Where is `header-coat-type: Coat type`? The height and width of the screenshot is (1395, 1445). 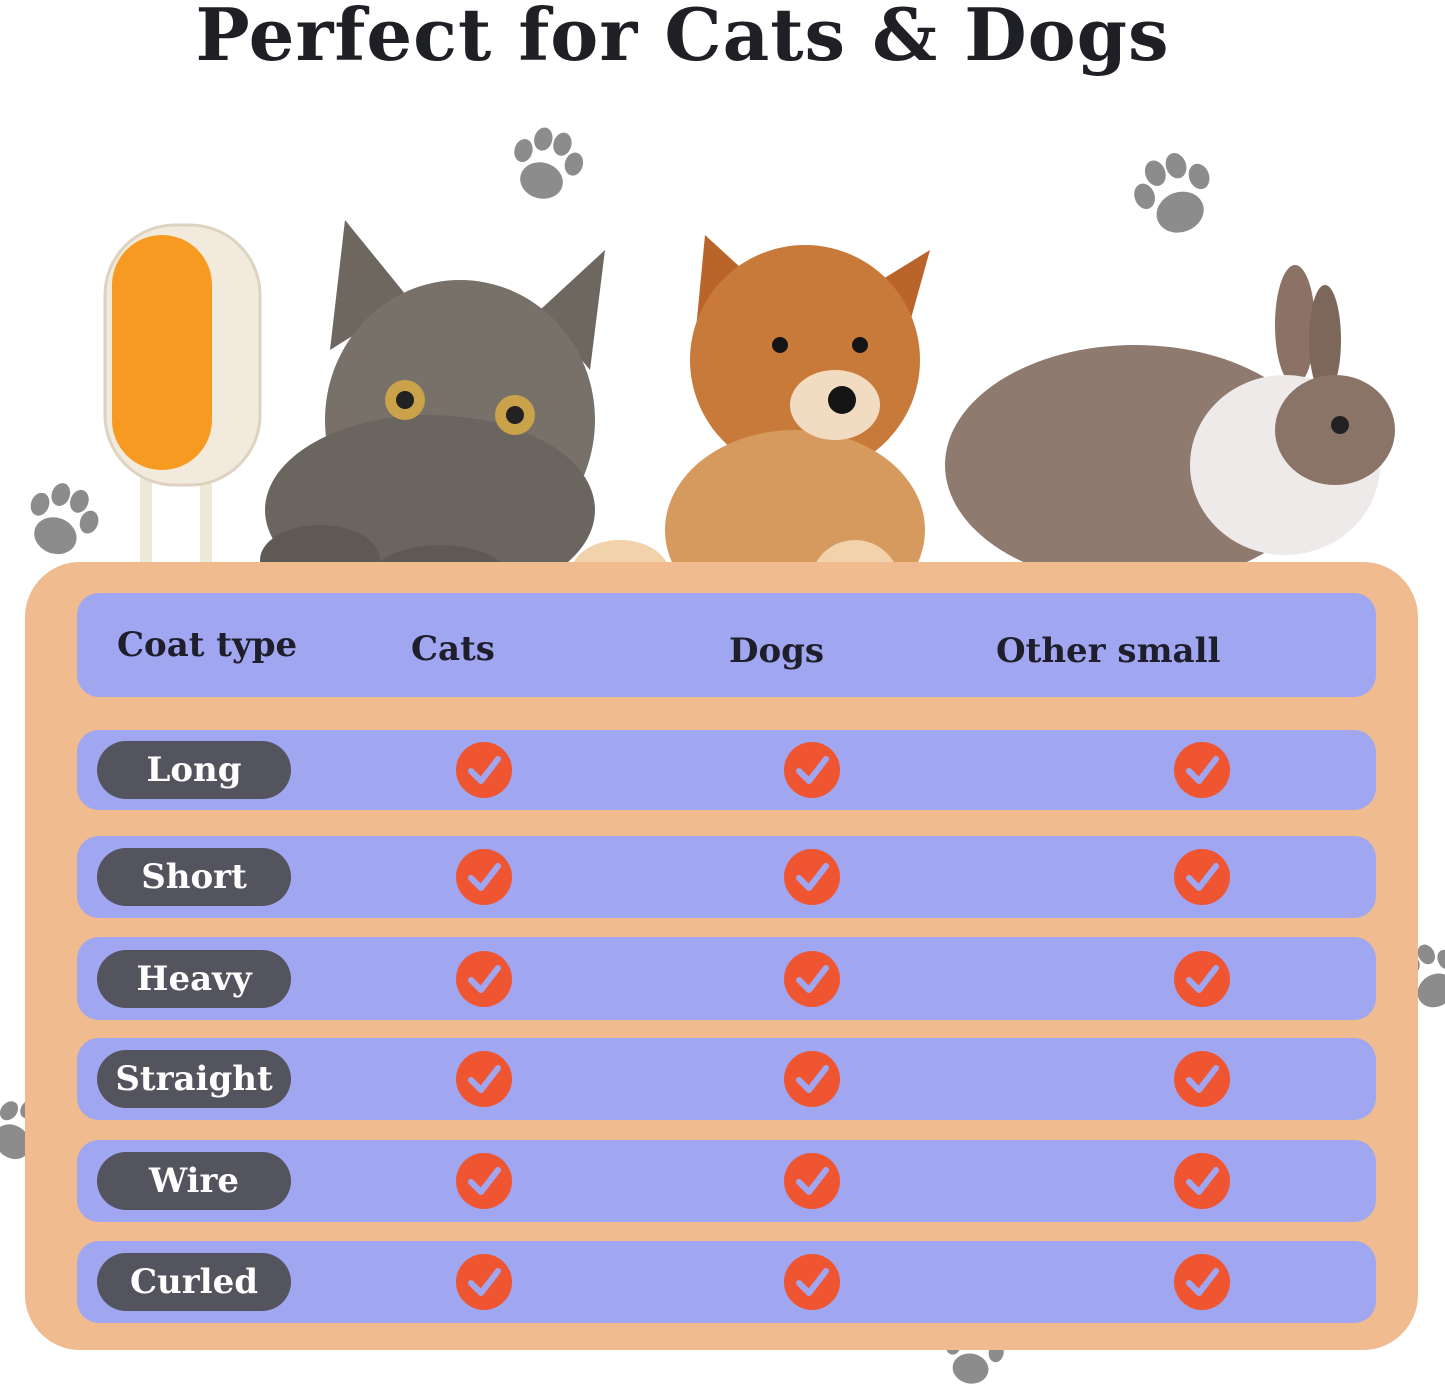
header-coat-type: Coat type is located at coordinates (207, 645).